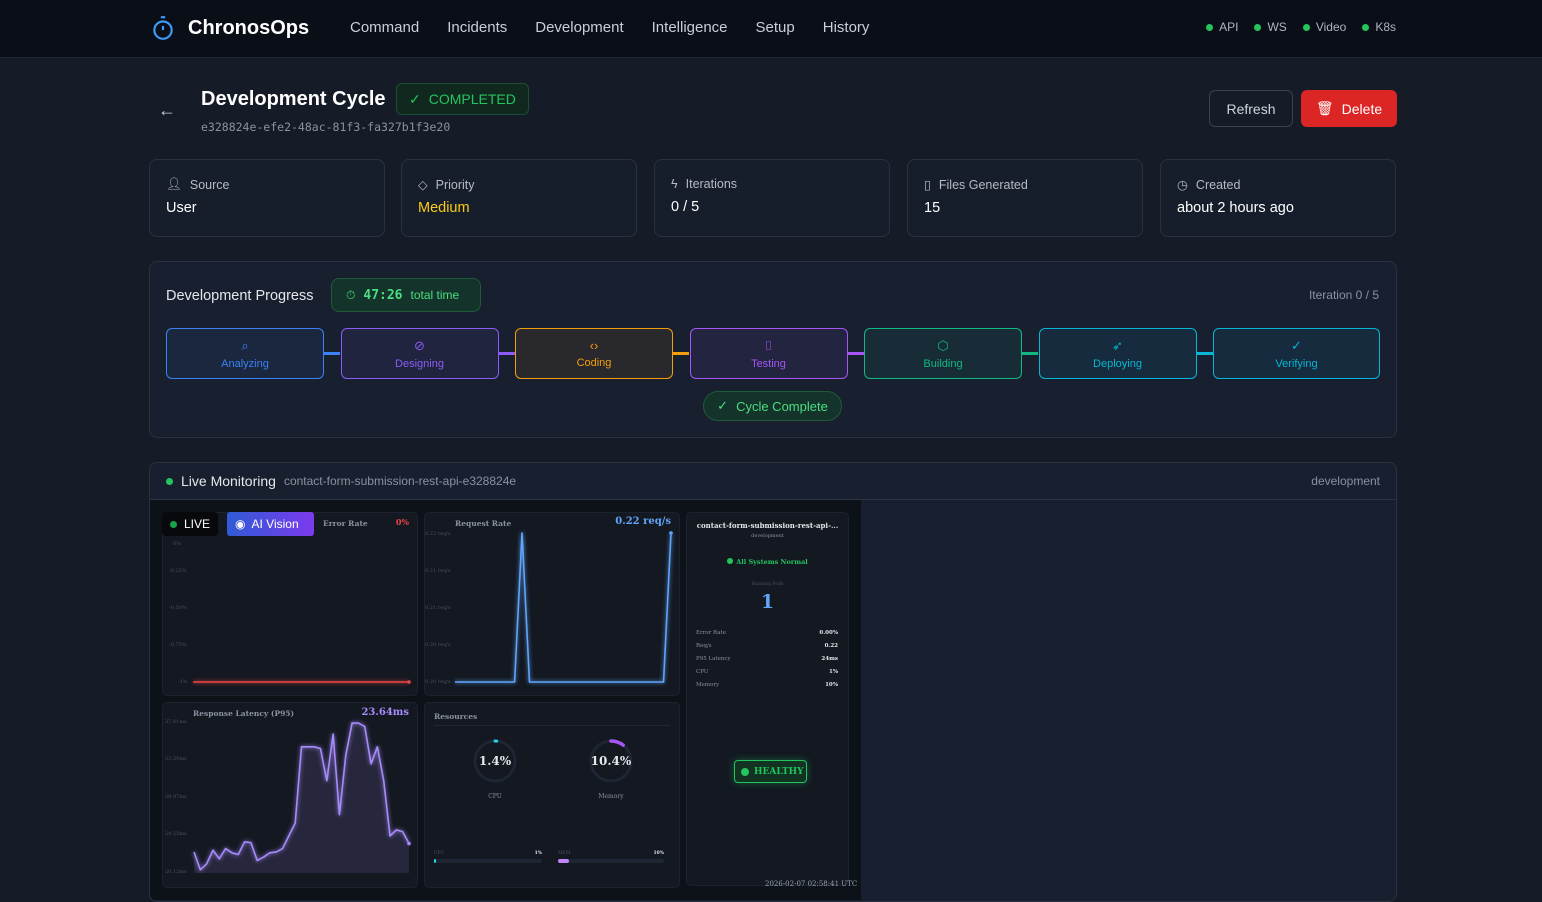 This screenshot has height=902, width=1542. What do you see at coordinates (163, 28) in the screenshot?
I see `stopwatch-icon` at bounding box center [163, 28].